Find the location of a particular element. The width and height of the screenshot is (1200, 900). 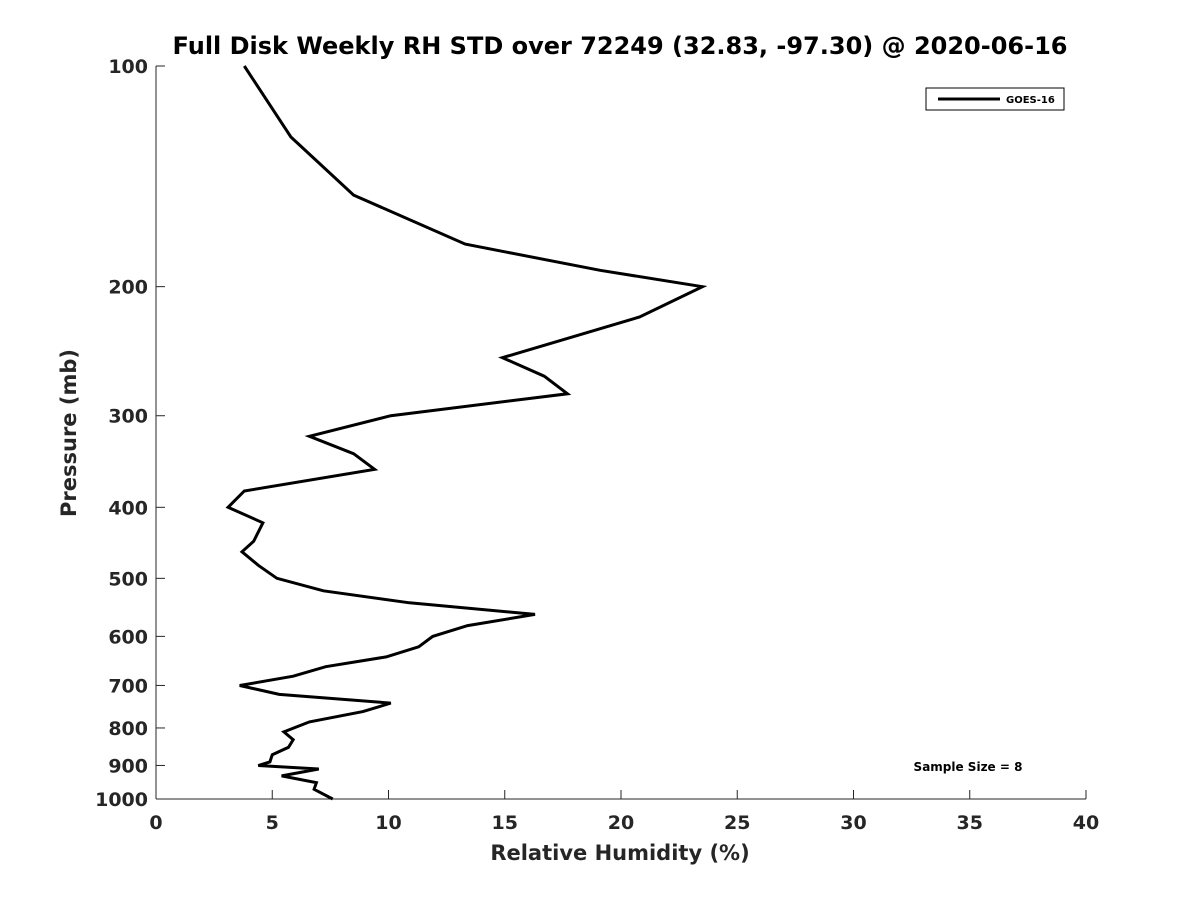

x-tick-label: 40 is located at coordinates (1086, 823).